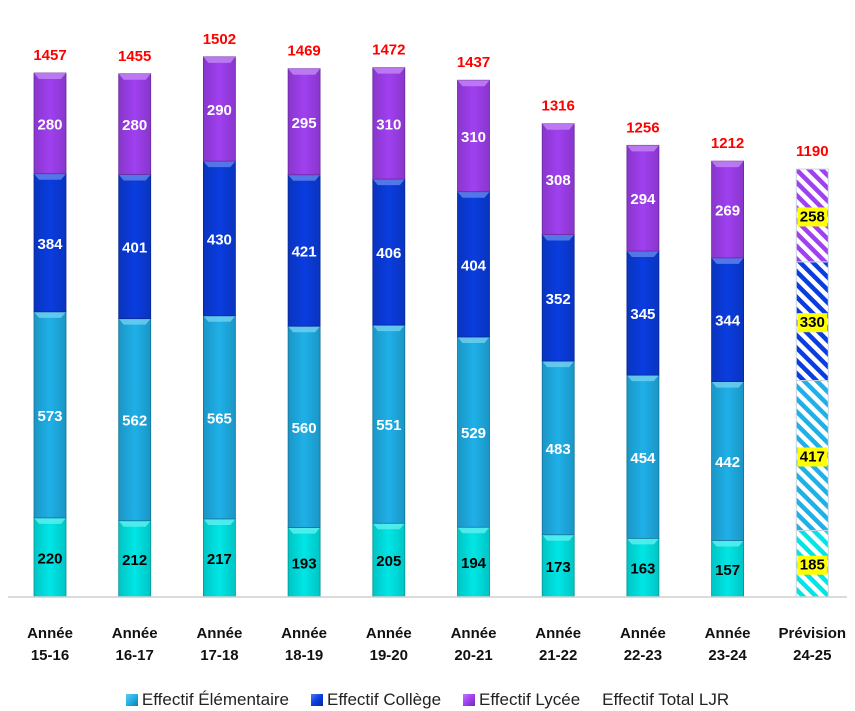  Describe the element at coordinates (219, 239) in the screenshot. I see `data-label-college-2: 430` at that location.